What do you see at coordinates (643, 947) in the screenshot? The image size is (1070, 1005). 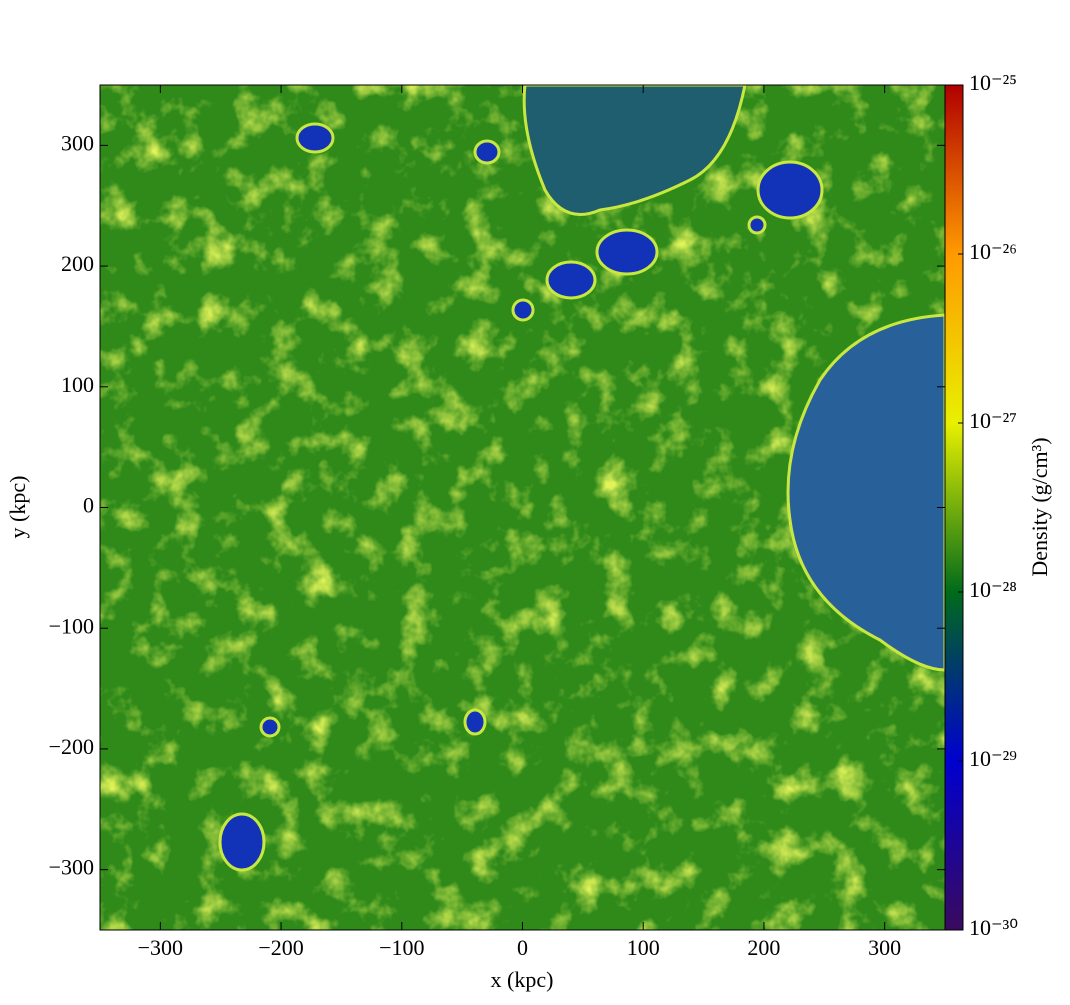 I see `x-tick-label: 100` at bounding box center [643, 947].